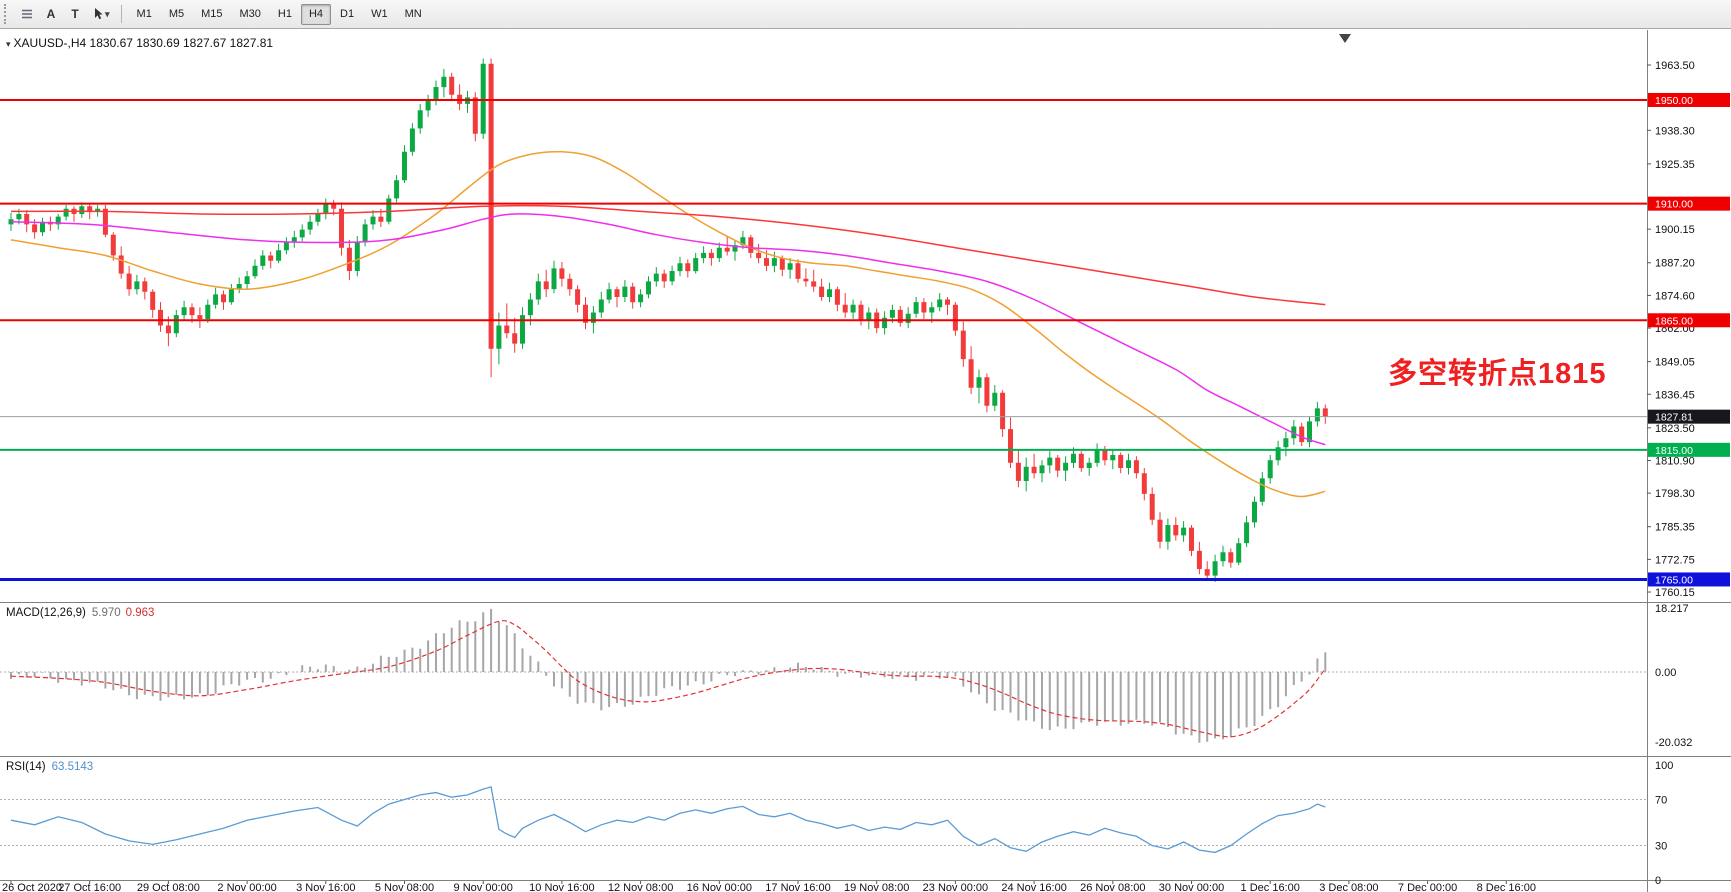 This screenshot has height=892, width=1731. I want to click on toolbar-grip, so click(7, 14).